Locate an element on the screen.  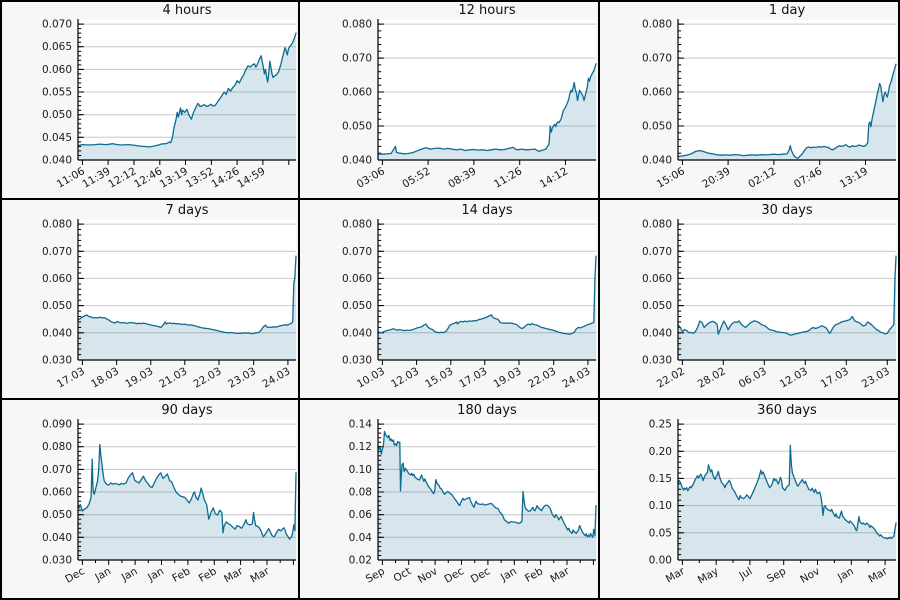
svg-text: 0.045 is located at coordinates (57, 138).